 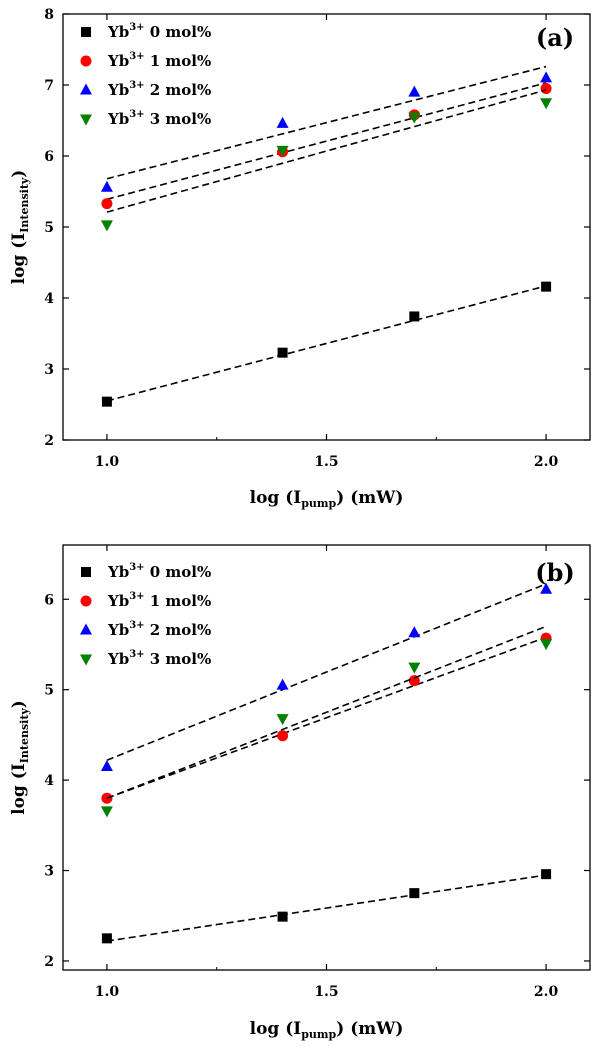 What do you see at coordinates (49, 15) in the screenshot?
I see `y-tick-label: 8` at bounding box center [49, 15].